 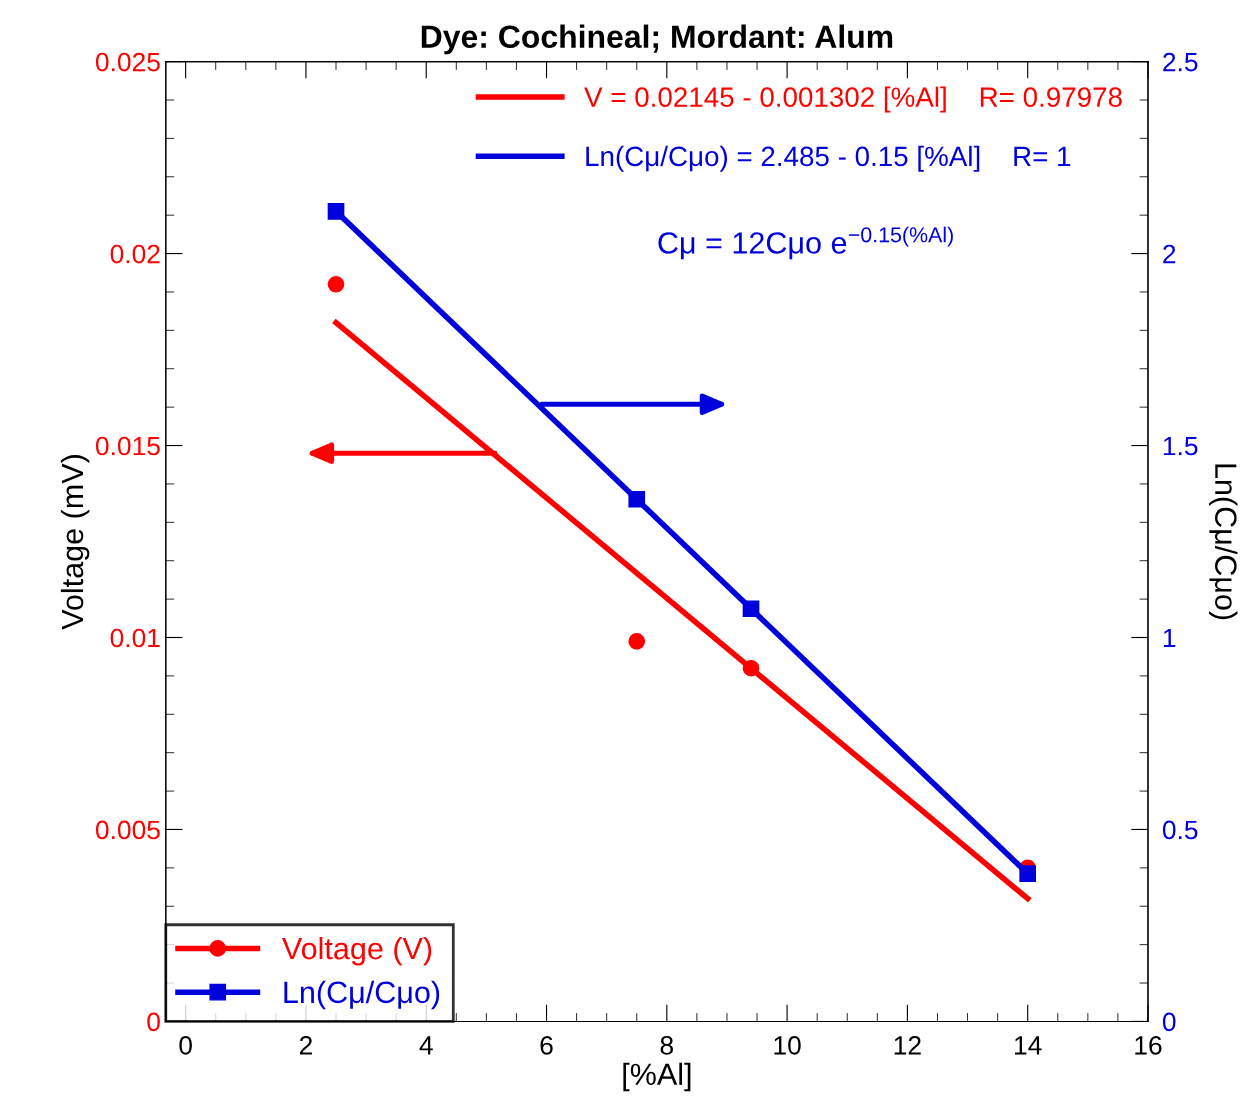 What do you see at coordinates (853, 99) in the screenshot?
I see `legend-label: V = 0.02145 - 0.001302 [%Al] R= 0.97978` at bounding box center [853, 99].